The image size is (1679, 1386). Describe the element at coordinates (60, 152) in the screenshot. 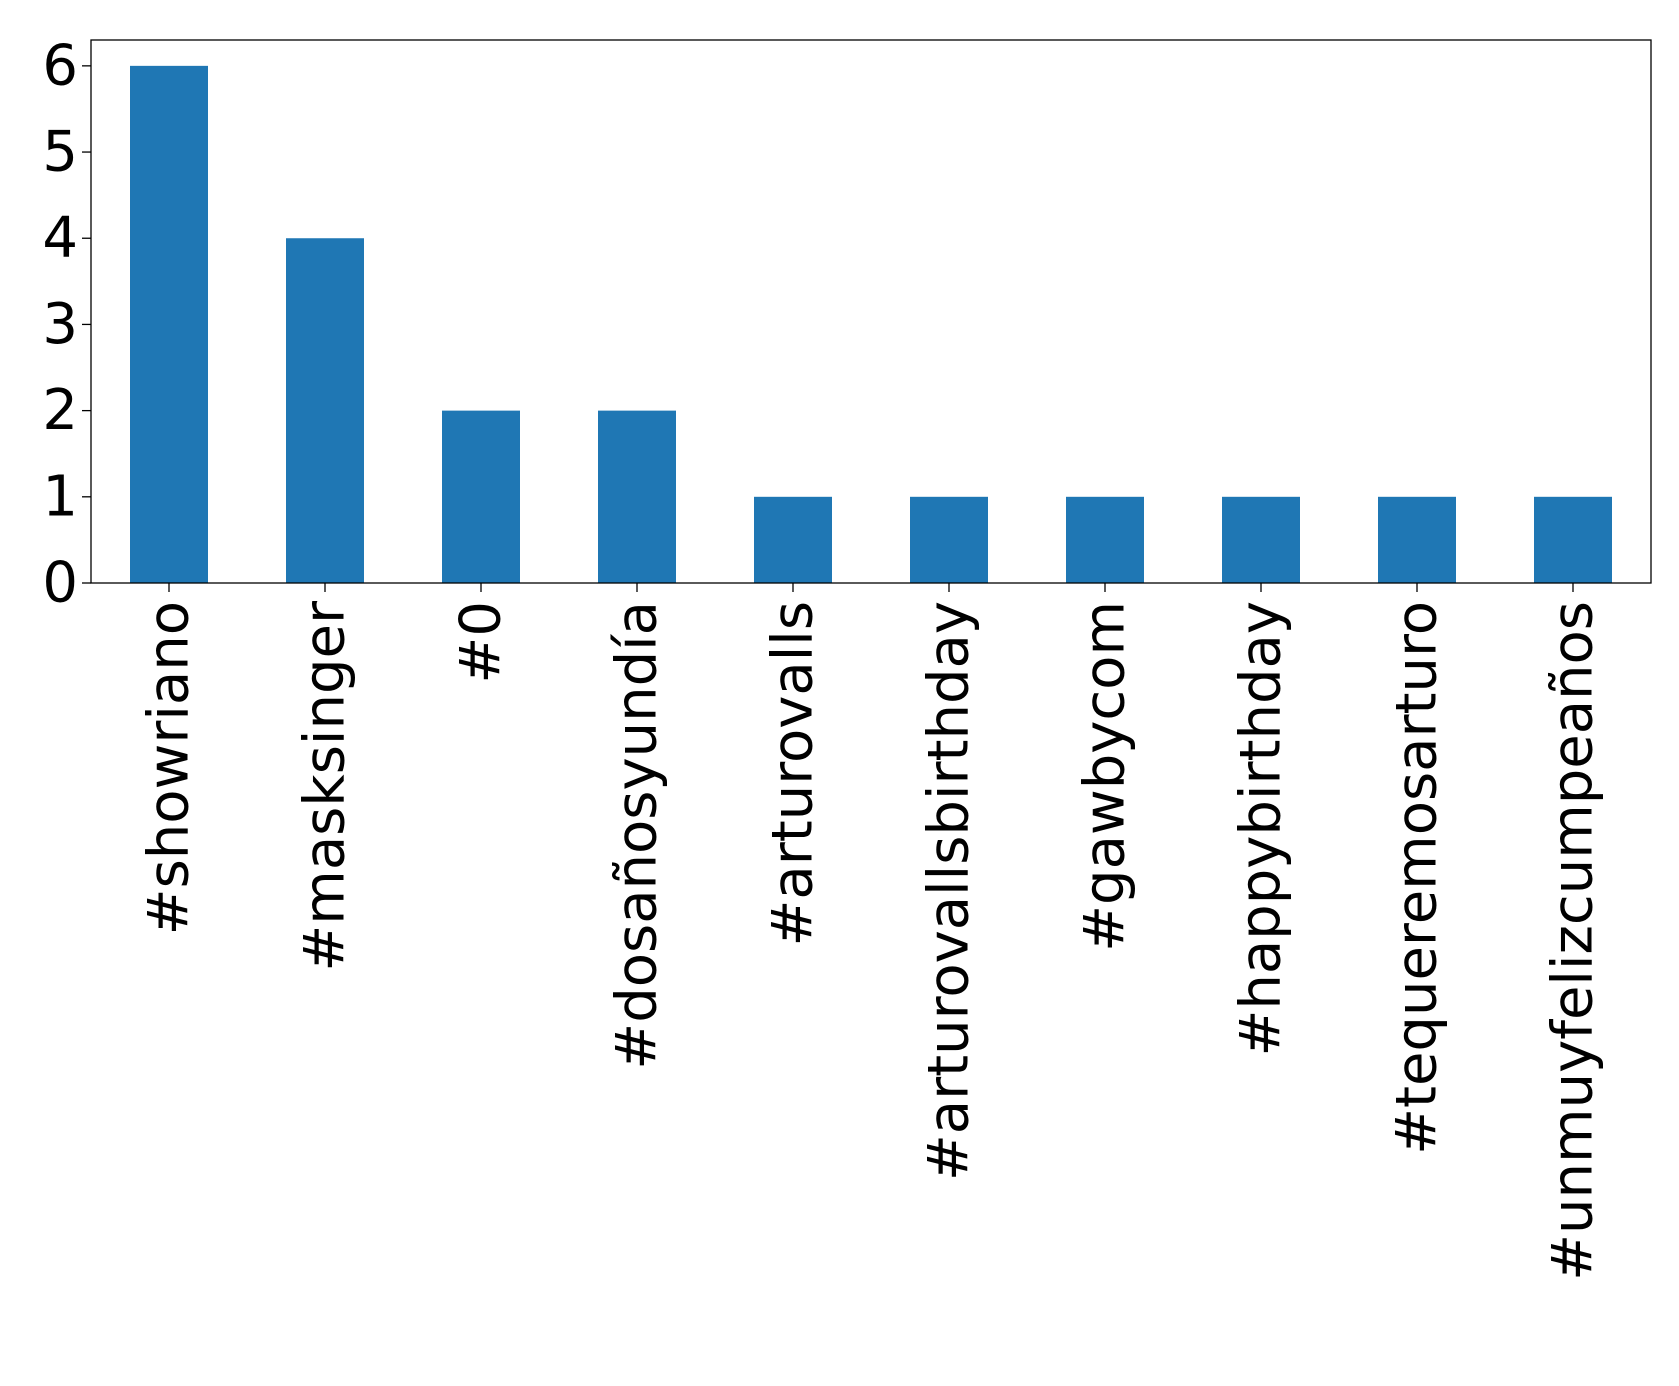

I see `y-tick-label: 5` at that location.